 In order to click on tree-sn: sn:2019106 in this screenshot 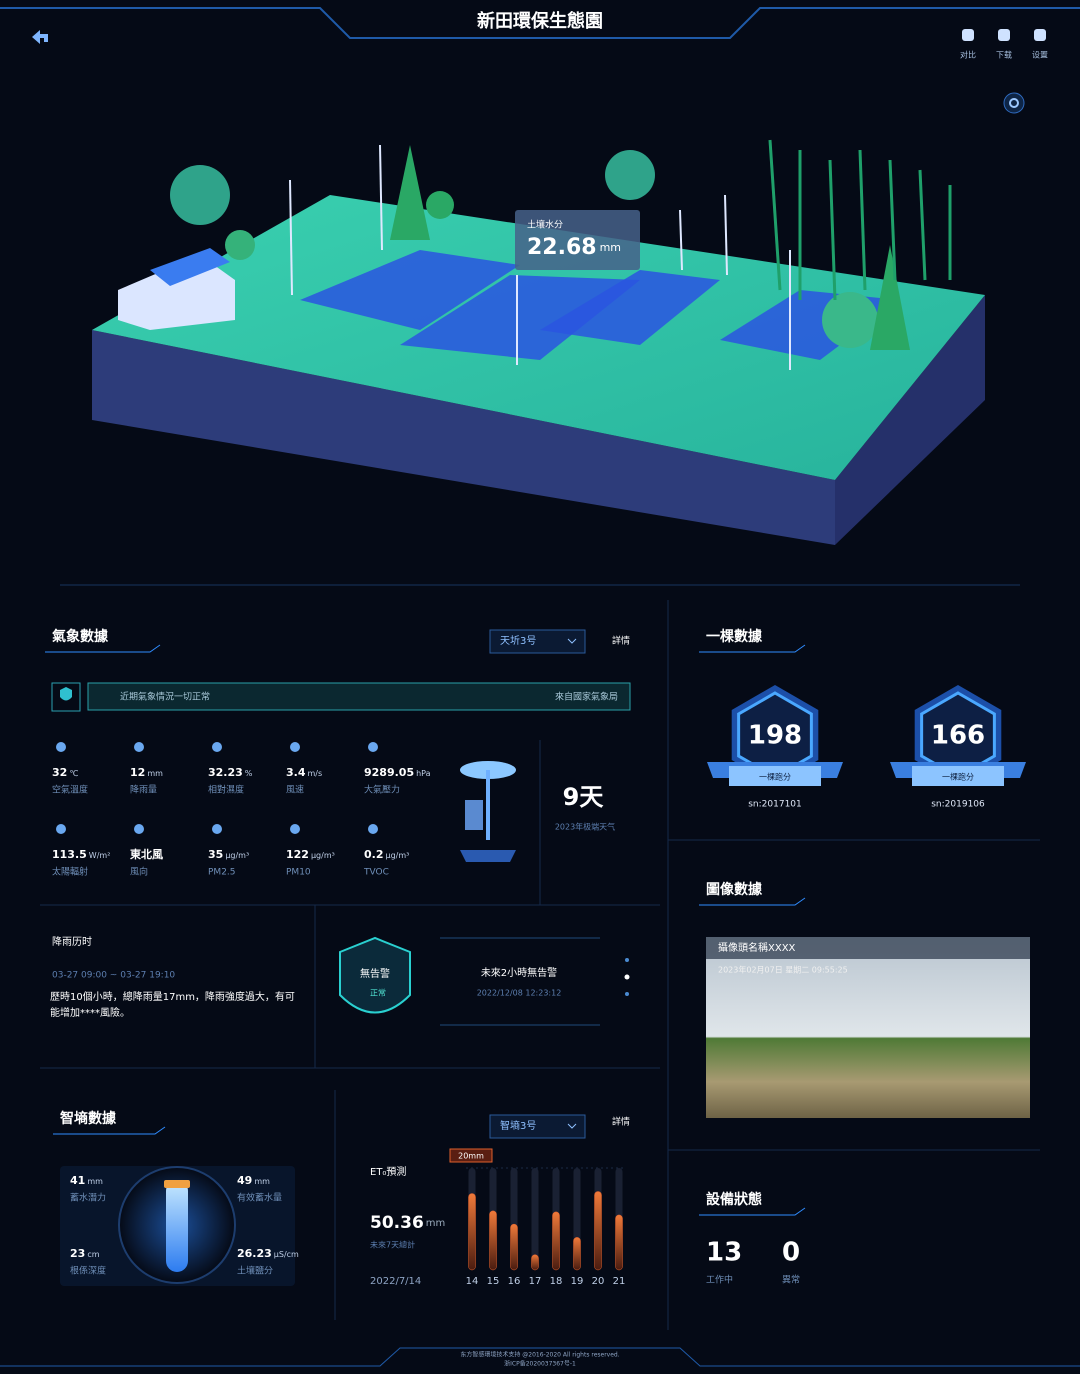, I will do `click(958, 805)`.